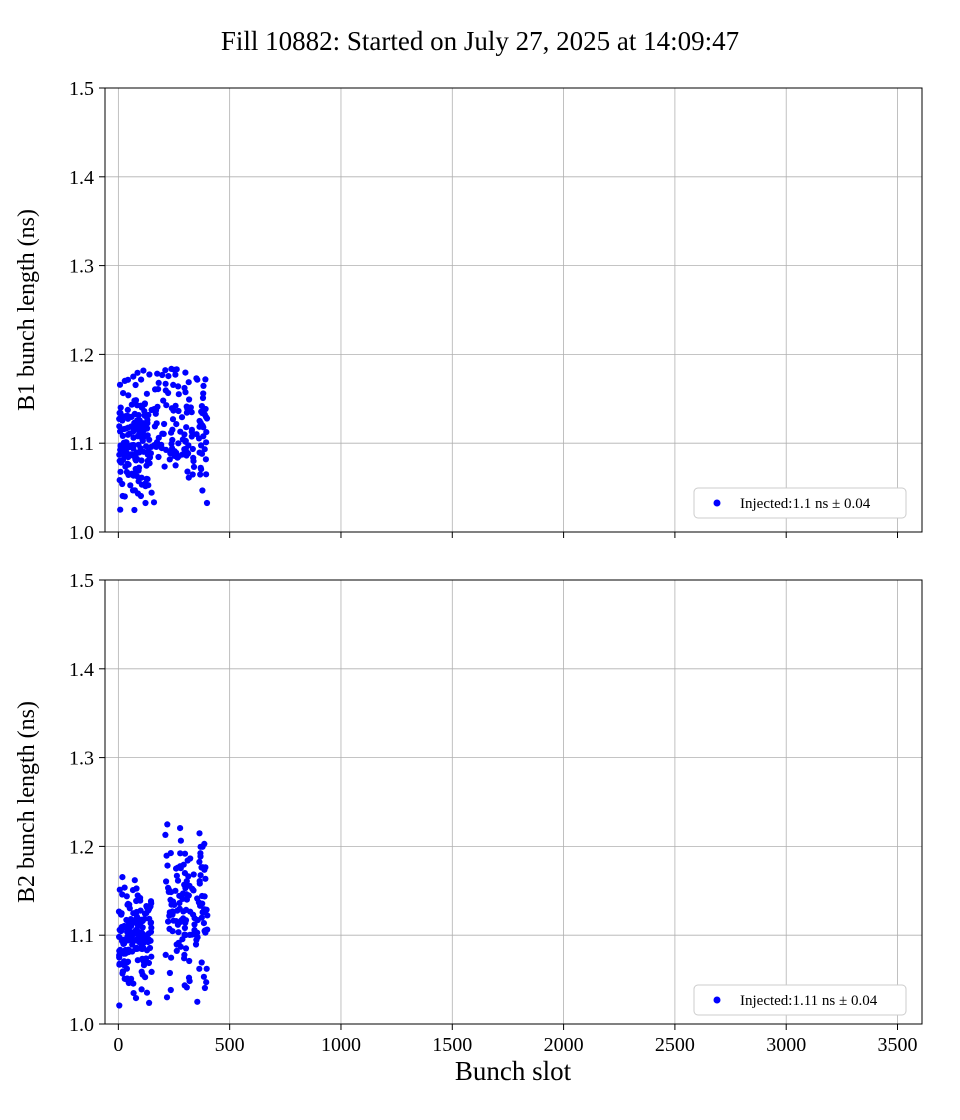 This screenshot has width=960, height=1120. What do you see at coordinates (809, 1001) in the screenshot?
I see `legend-label-b2: Injected:1.11 ns ± 0.04` at bounding box center [809, 1001].